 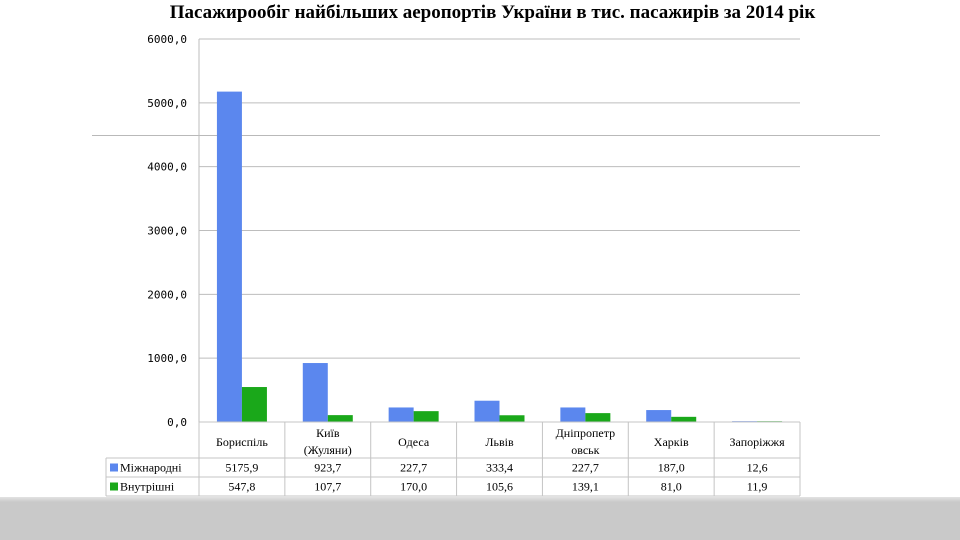 What do you see at coordinates (177, 422) in the screenshot?
I see `y-tick-label: 0,0` at bounding box center [177, 422].